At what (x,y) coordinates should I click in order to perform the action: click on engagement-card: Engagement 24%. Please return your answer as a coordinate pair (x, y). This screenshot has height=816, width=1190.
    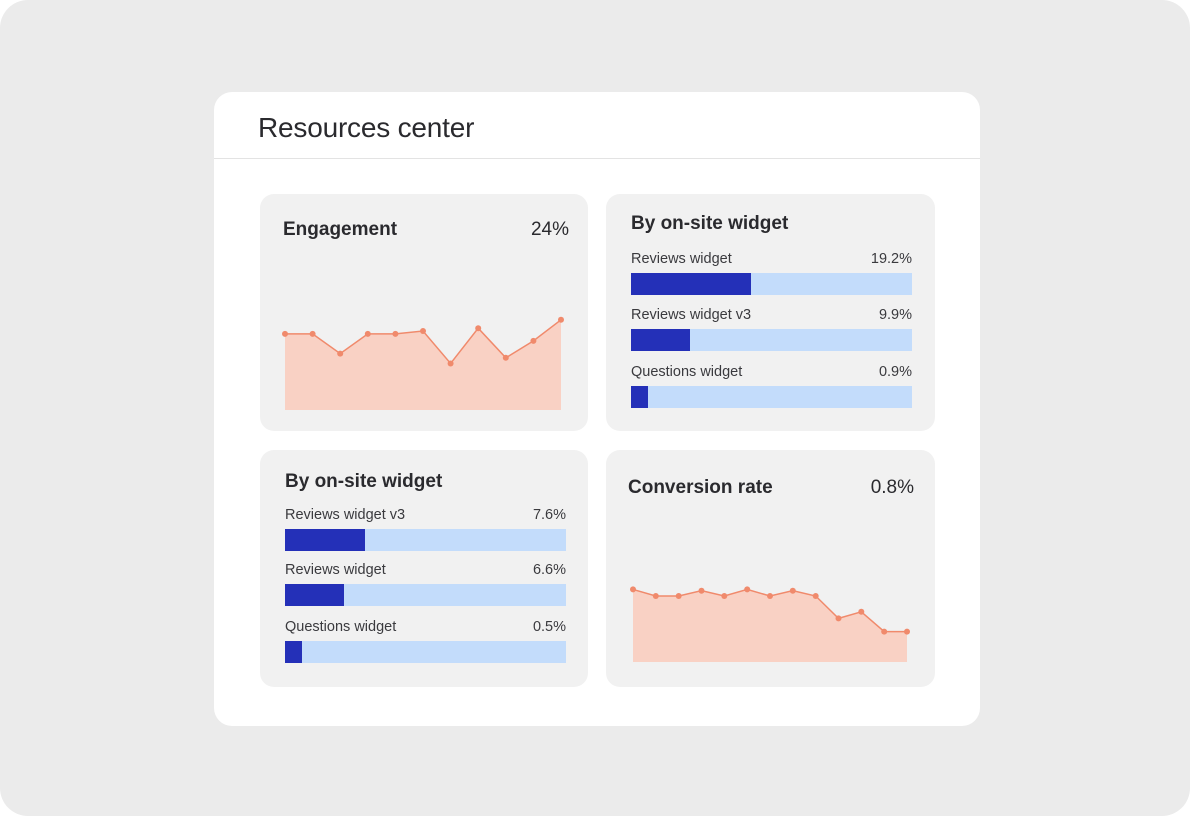
    Looking at the image, I should click on (424, 312).